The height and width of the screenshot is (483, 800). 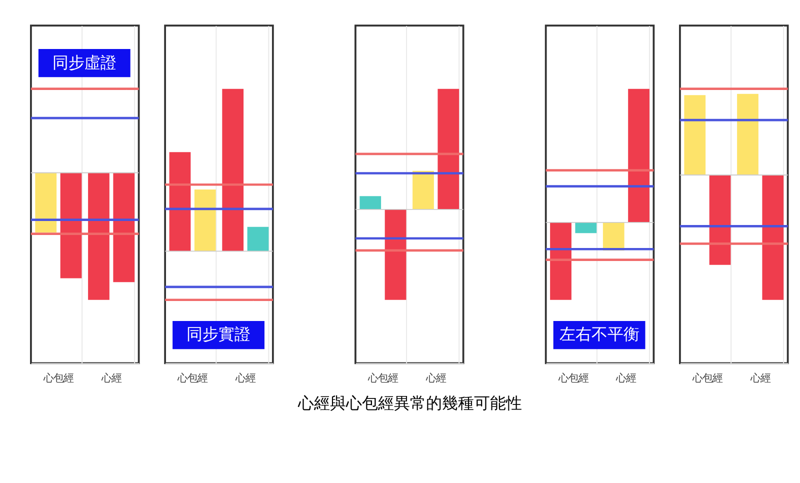 I want to click on text: 同步實證, so click(x=218, y=334).